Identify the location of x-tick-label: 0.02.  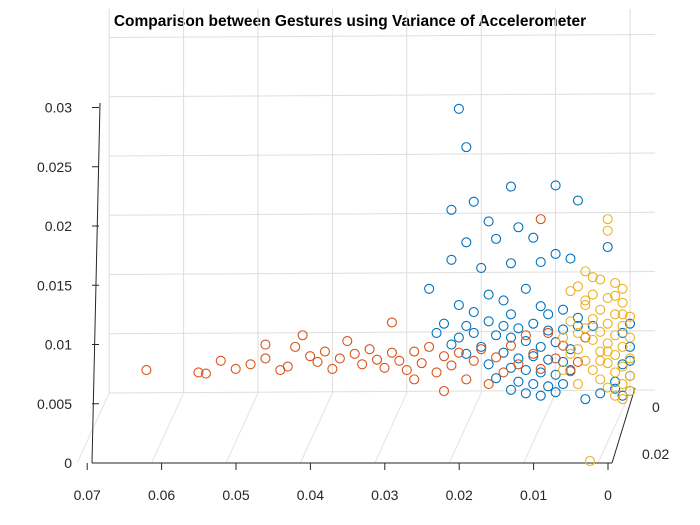
(459, 495).